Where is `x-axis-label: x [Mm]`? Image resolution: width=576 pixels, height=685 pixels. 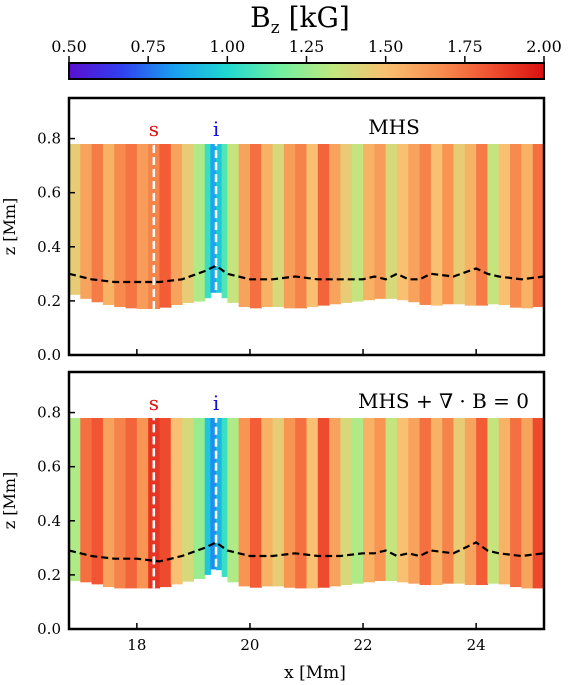
x-axis-label: x [Mm] is located at coordinates (315, 673).